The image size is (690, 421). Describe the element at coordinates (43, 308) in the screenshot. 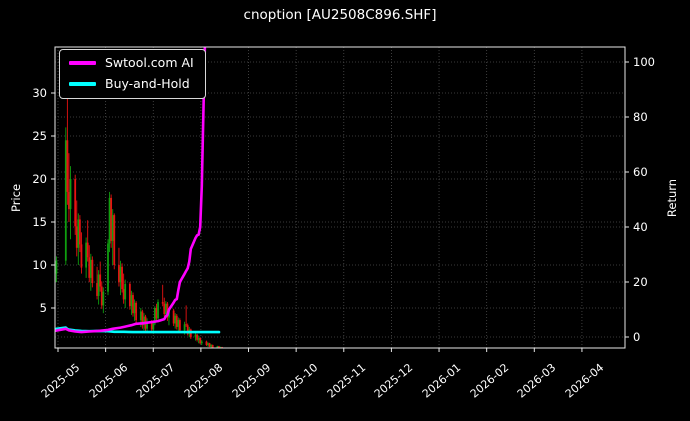

I see `price-tick-label: 5` at that location.